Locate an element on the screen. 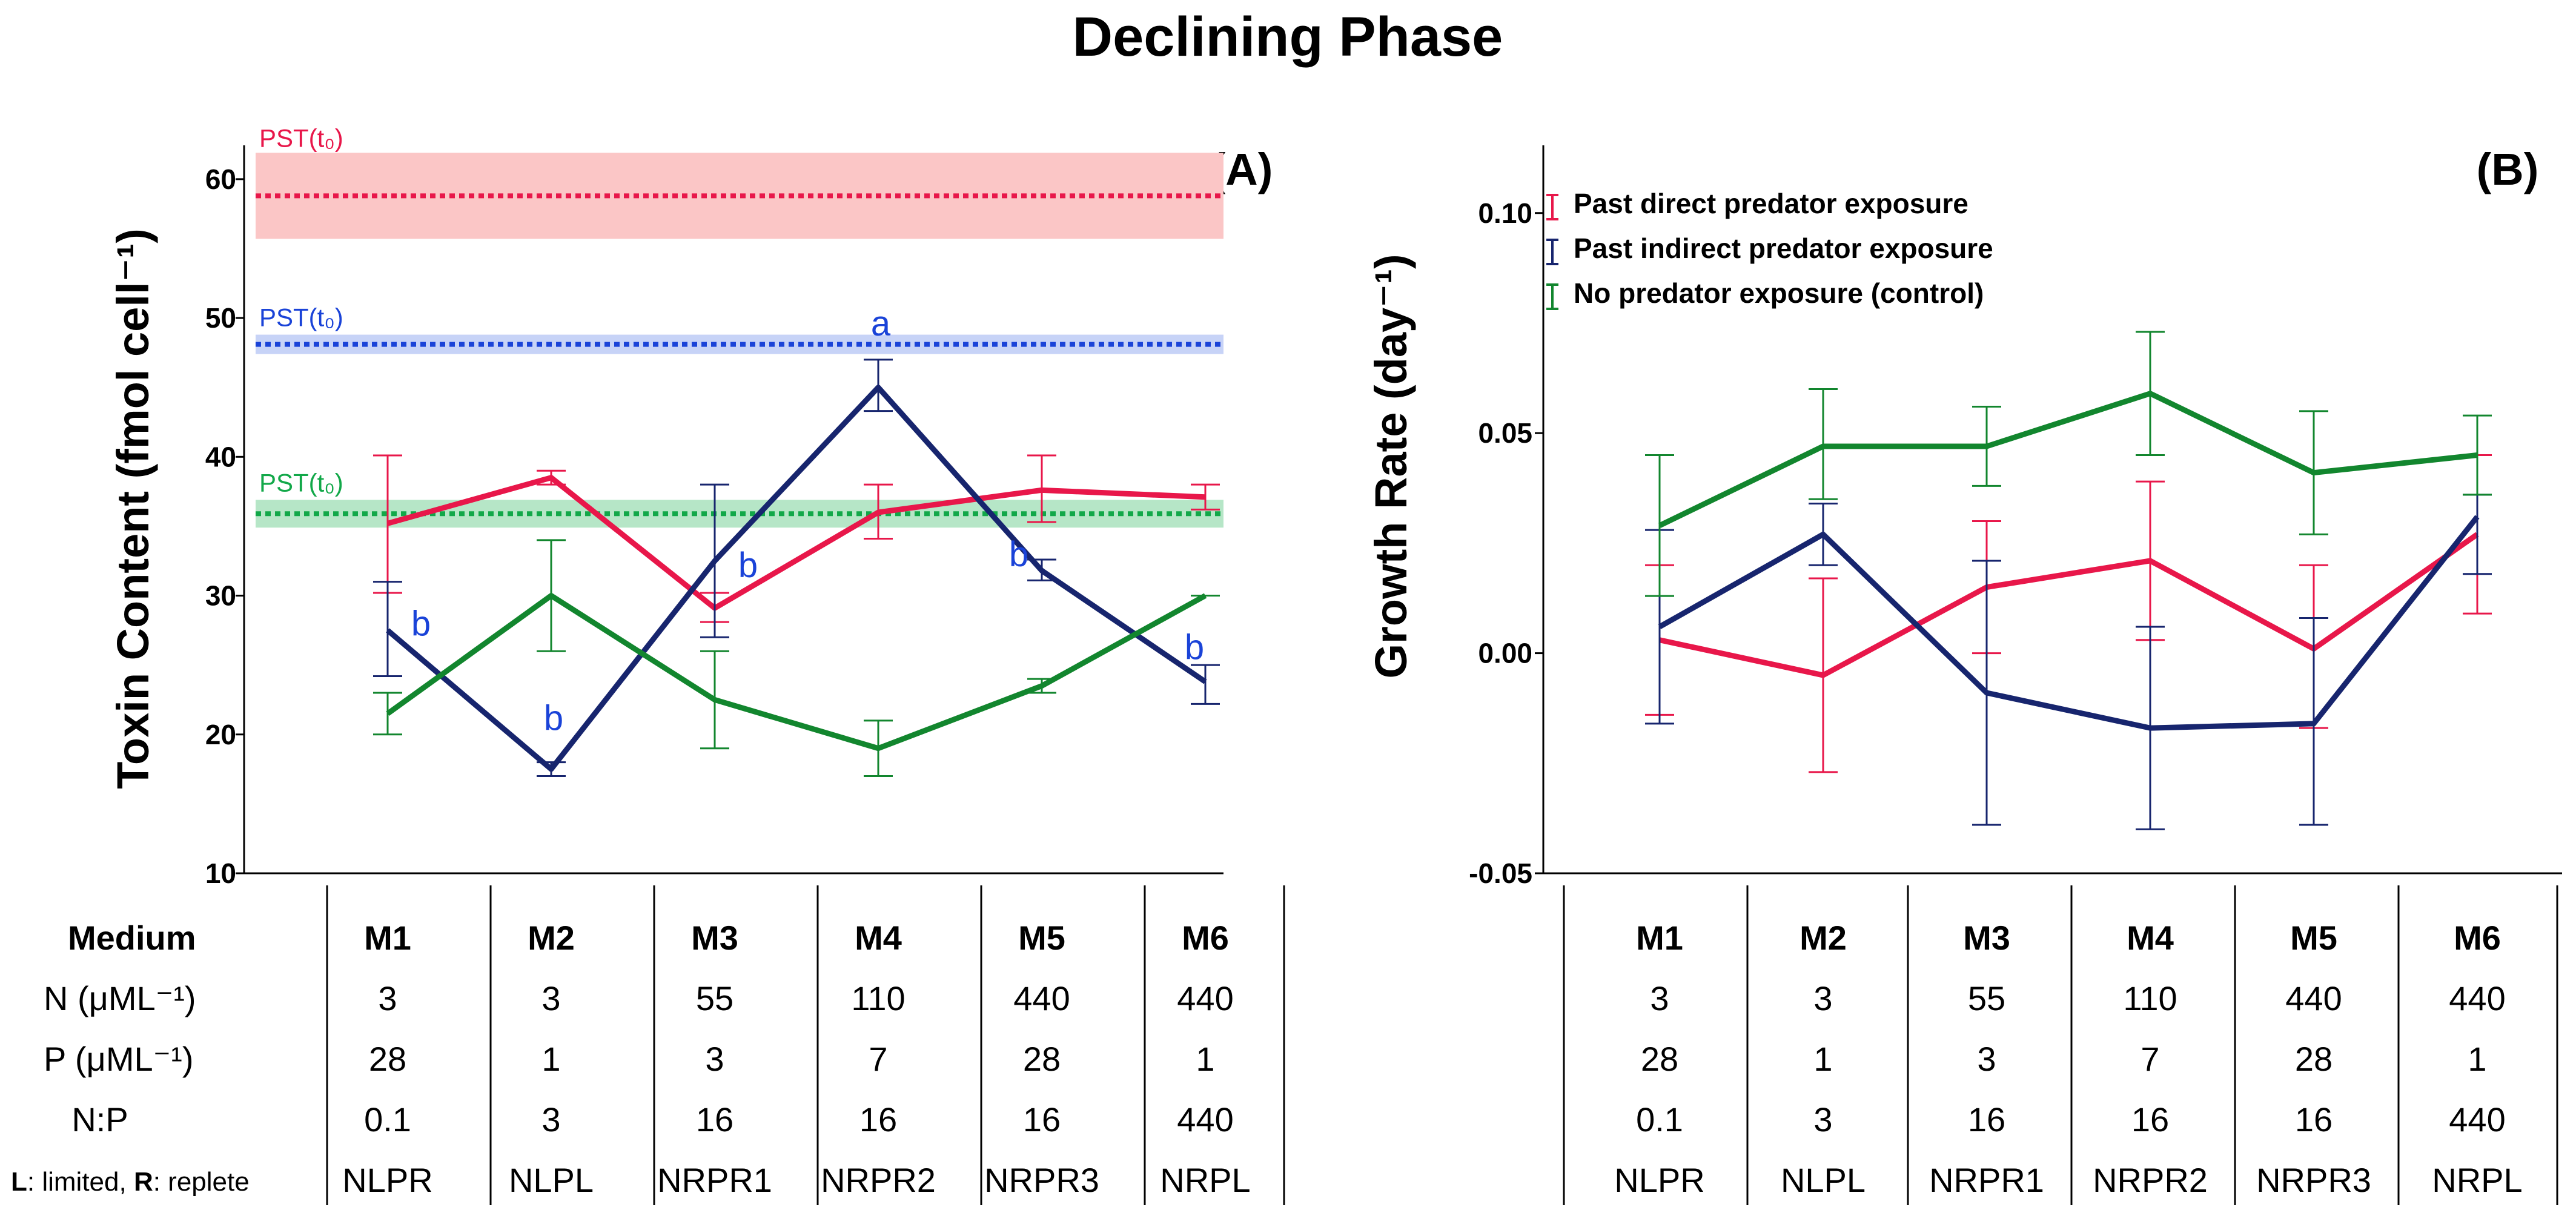 The height and width of the screenshot is (1210, 2576). significance-letter-M3: b is located at coordinates (748, 566).